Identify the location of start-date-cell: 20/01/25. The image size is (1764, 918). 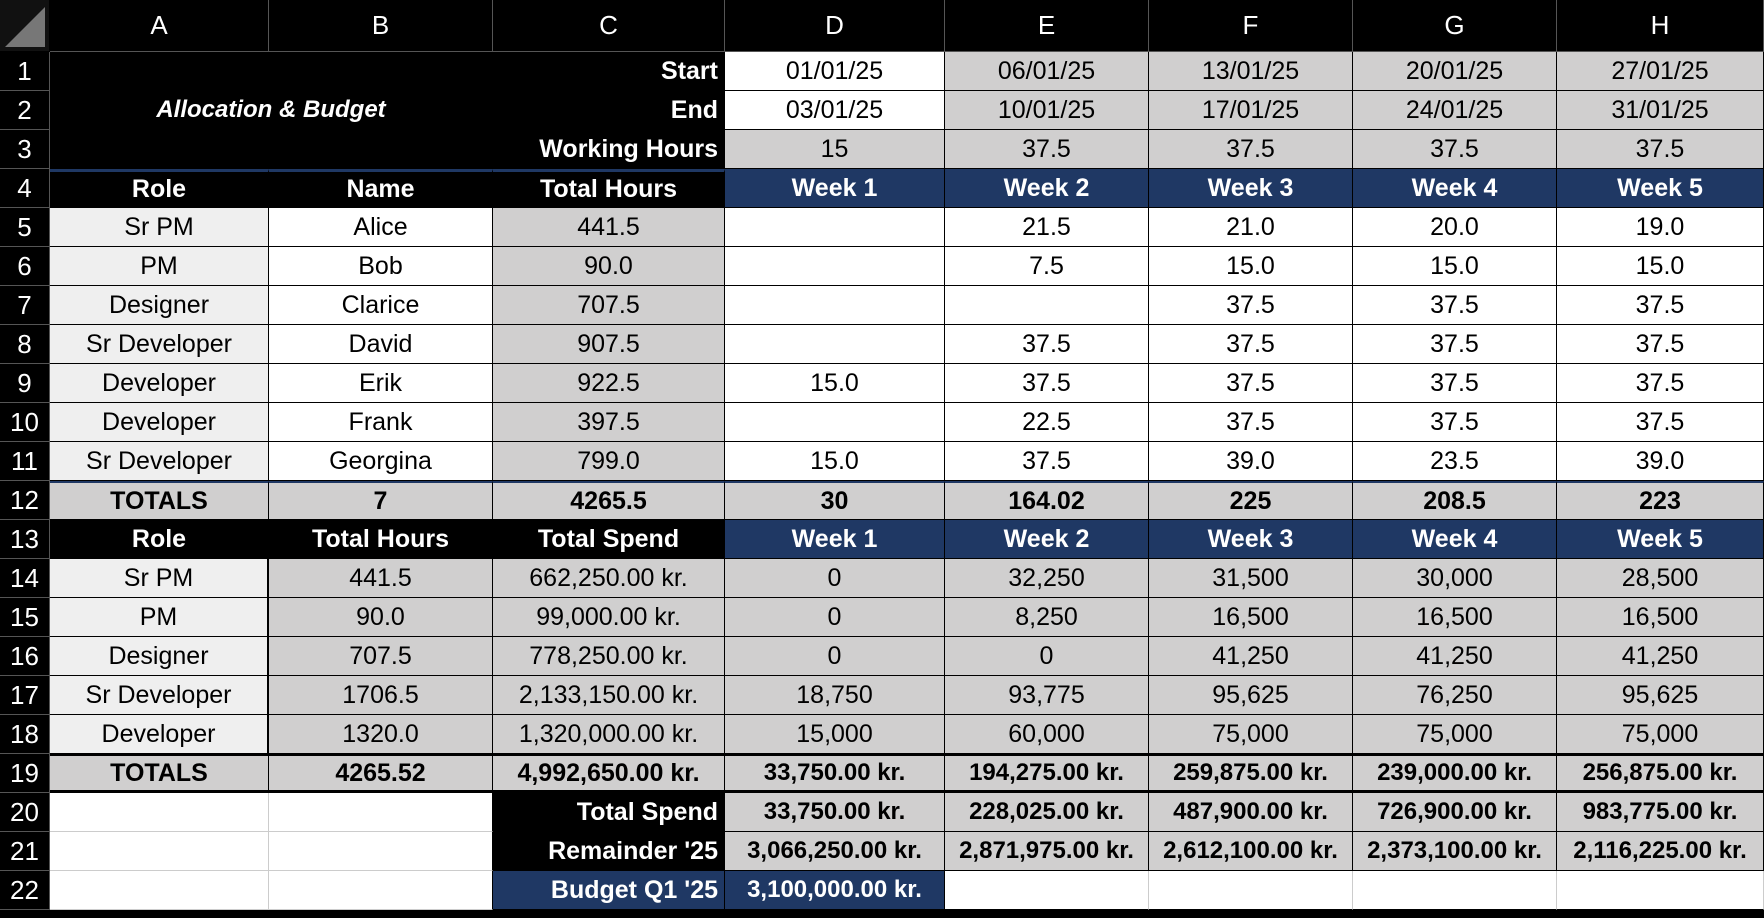
(1455, 71).